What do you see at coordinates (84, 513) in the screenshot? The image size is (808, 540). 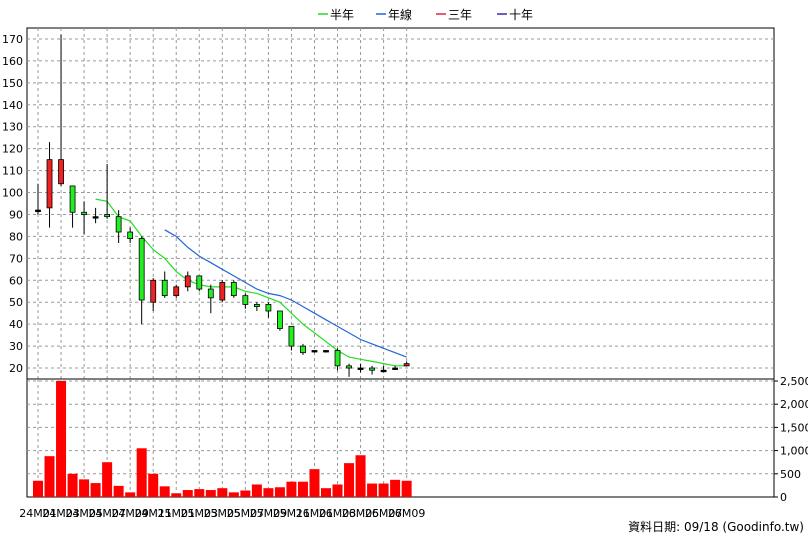 I see `x-tick-24M05: 24M05` at bounding box center [84, 513].